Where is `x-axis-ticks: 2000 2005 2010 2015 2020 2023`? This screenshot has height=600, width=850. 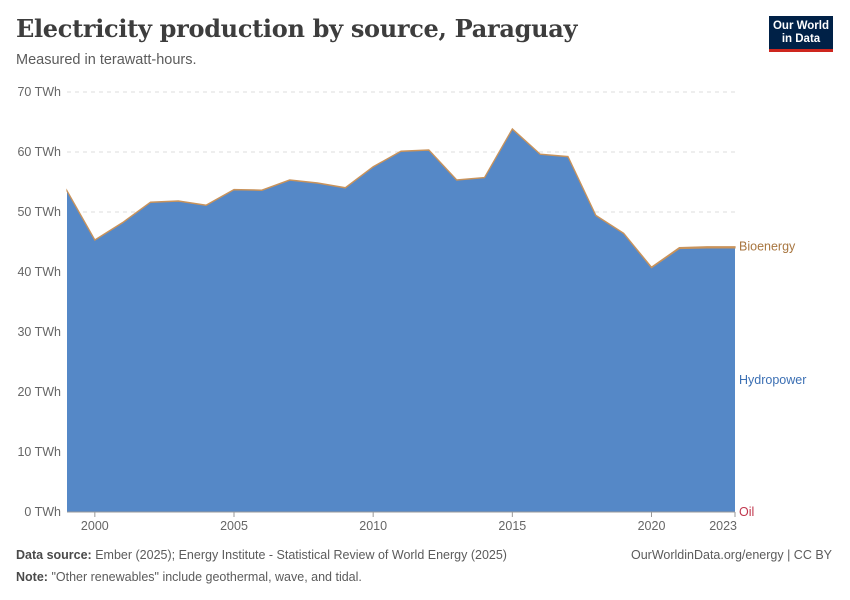
x-axis-ticks: 2000 2005 2010 2015 2020 2023 is located at coordinates (409, 522).